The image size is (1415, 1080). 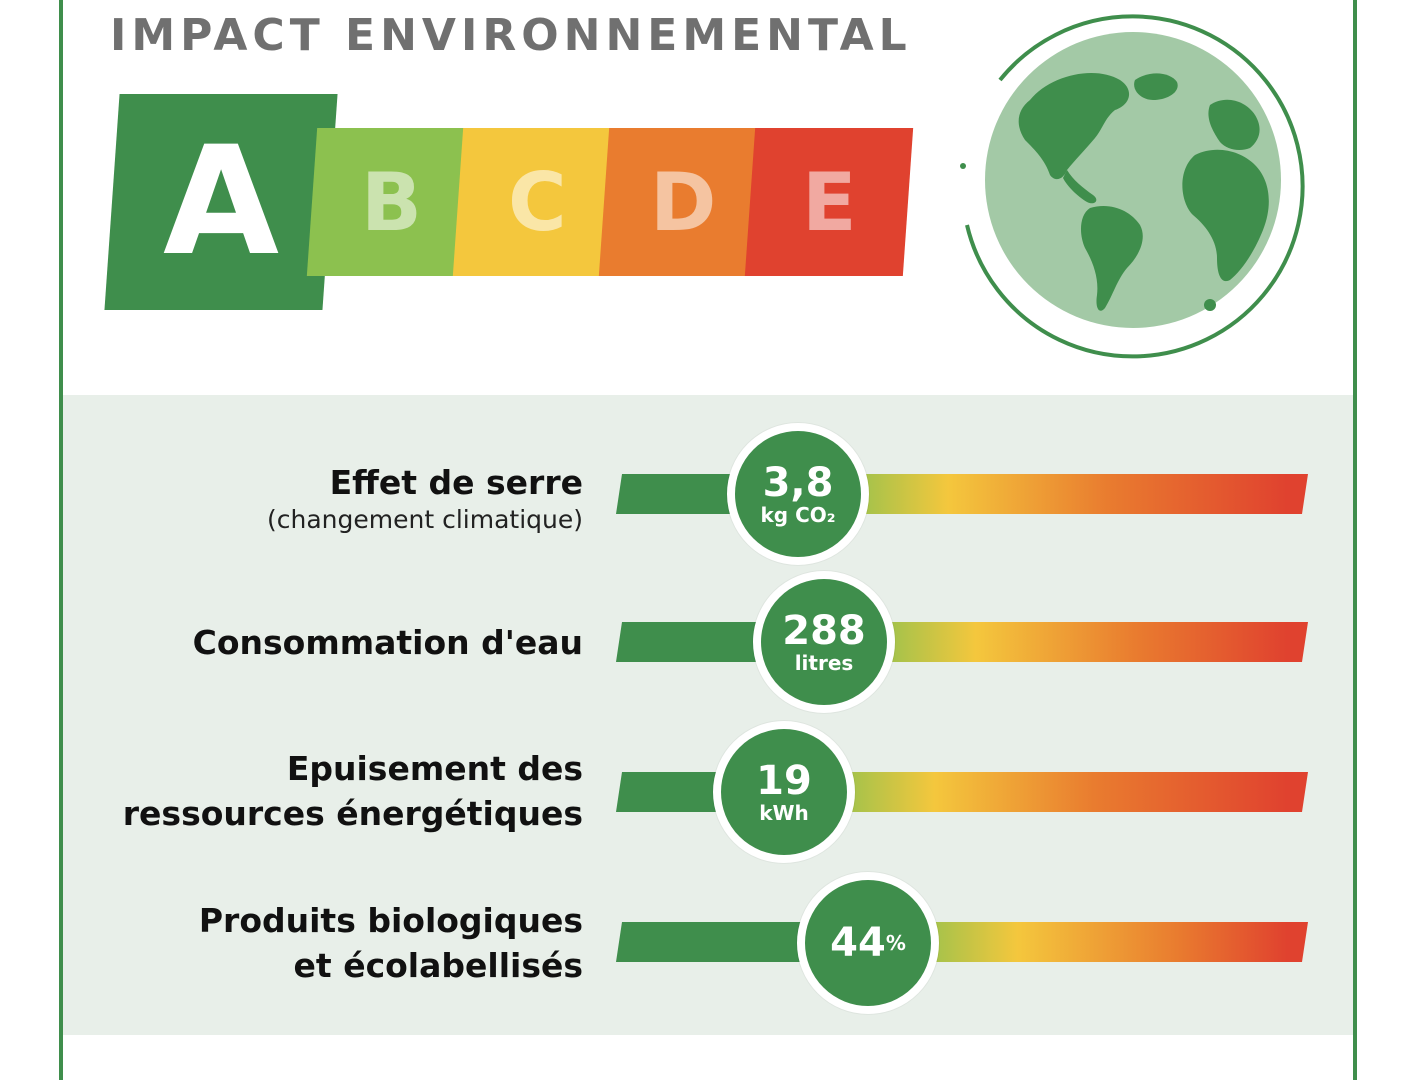 I want to click on indicator-badge-consommation-eau: 288 litres, so click(x=824, y=642).